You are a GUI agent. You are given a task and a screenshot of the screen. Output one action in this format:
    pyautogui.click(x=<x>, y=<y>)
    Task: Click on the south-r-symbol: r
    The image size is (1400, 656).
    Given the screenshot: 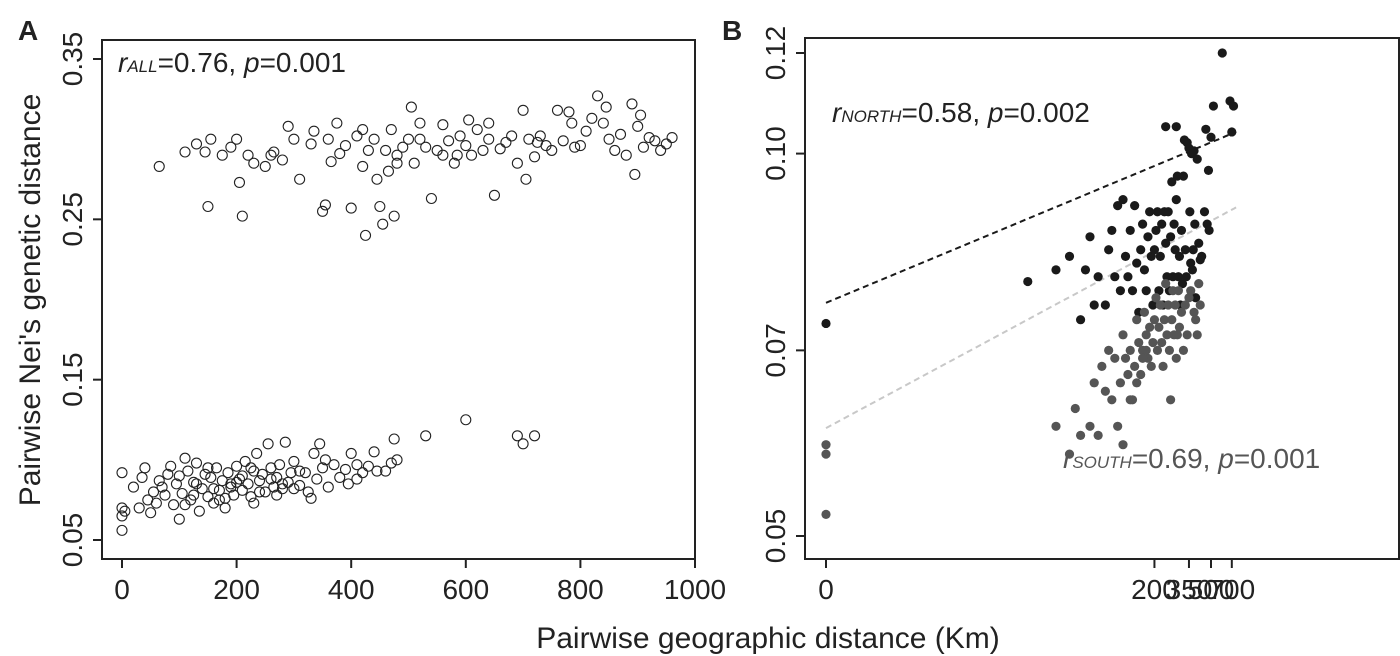 What is the action you would take?
    pyautogui.click(x=1068, y=458)
    